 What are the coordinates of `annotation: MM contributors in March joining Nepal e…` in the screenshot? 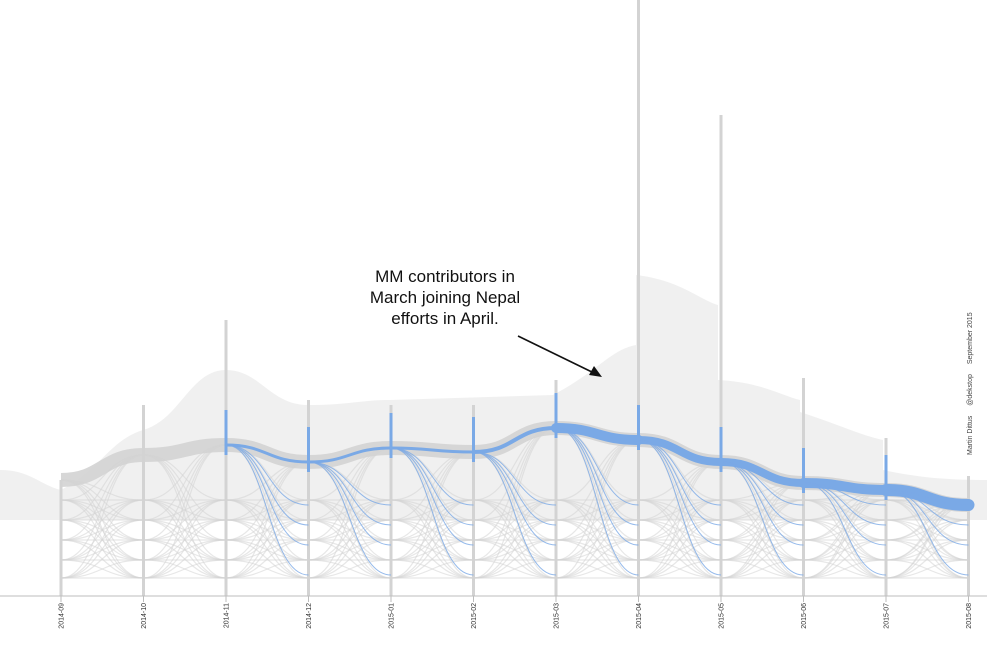 It's located at (445, 297).